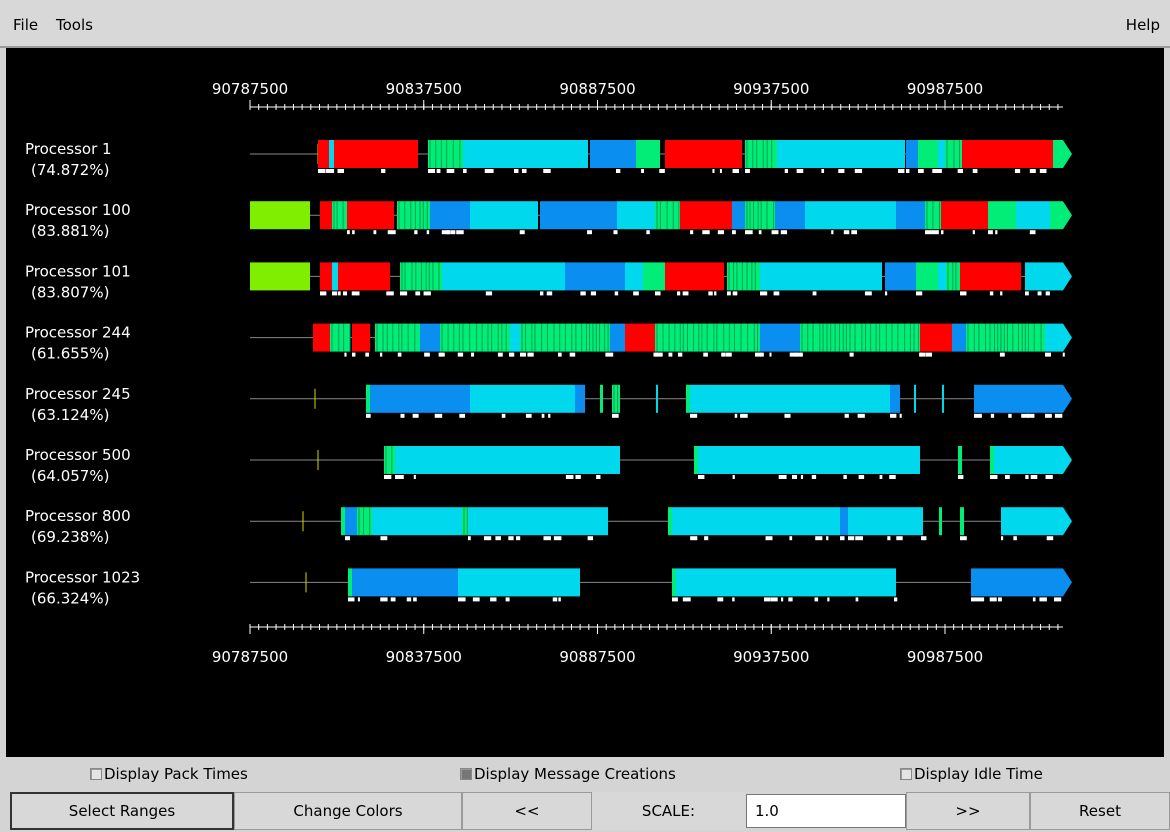 This screenshot has height=832, width=1170. Describe the element at coordinates (1100, 811) in the screenshot. I see `button: Reset` at that location.